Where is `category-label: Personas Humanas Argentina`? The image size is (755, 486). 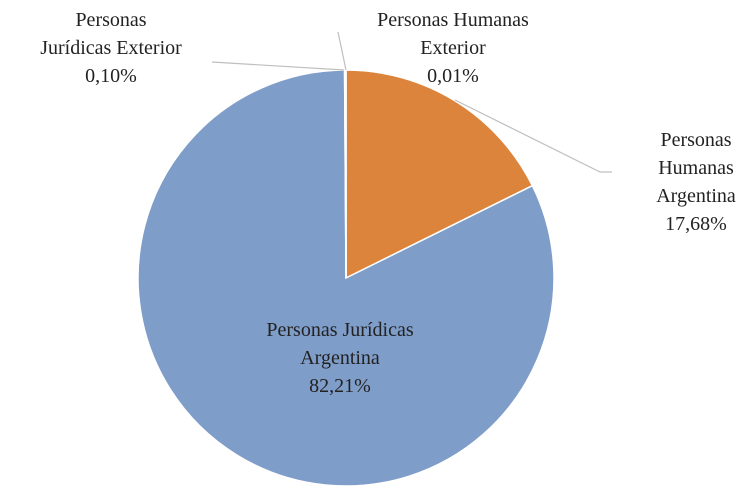
category-label: Personas Humanas Argentina is located at coordinates (696, 168).